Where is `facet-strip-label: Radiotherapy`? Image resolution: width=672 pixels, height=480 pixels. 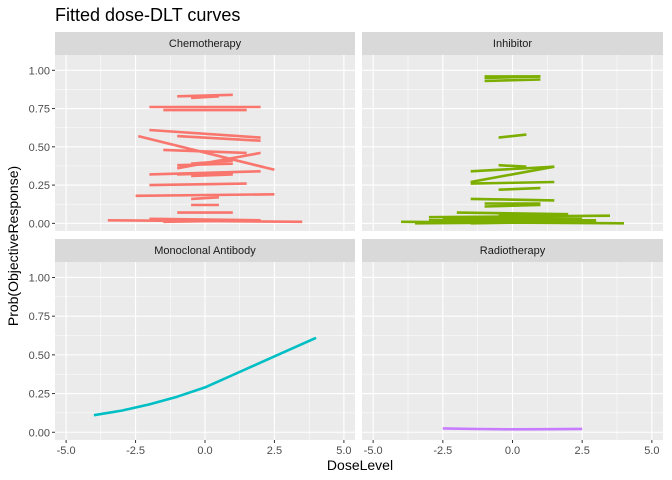 facet-strip-label: Radiotherapy is located at coordinates (513, 251).